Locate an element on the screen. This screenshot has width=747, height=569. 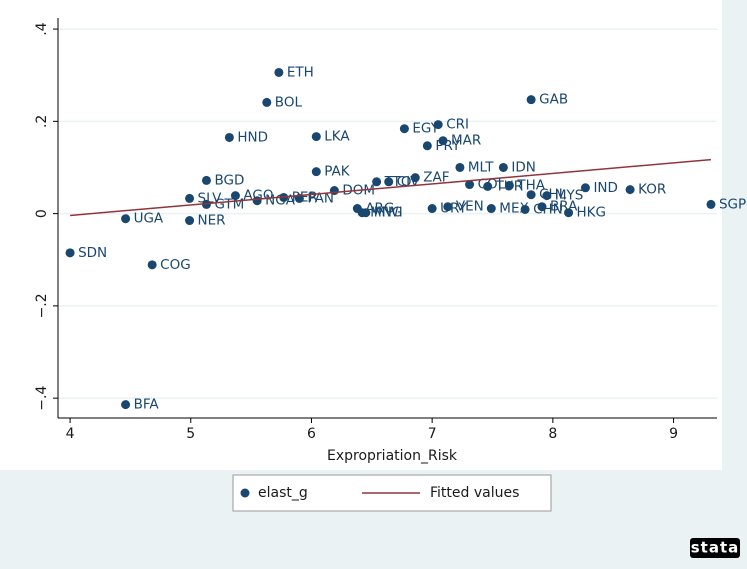
x-tick-label: 6 is located at coordinates (311, 434).